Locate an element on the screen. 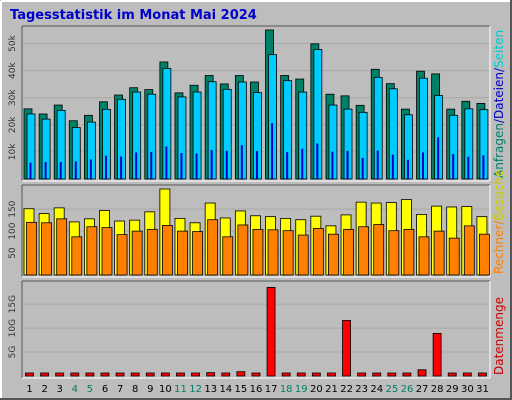  panel-bottom-legend: Datenmenge is located at coordinates (499, 336).